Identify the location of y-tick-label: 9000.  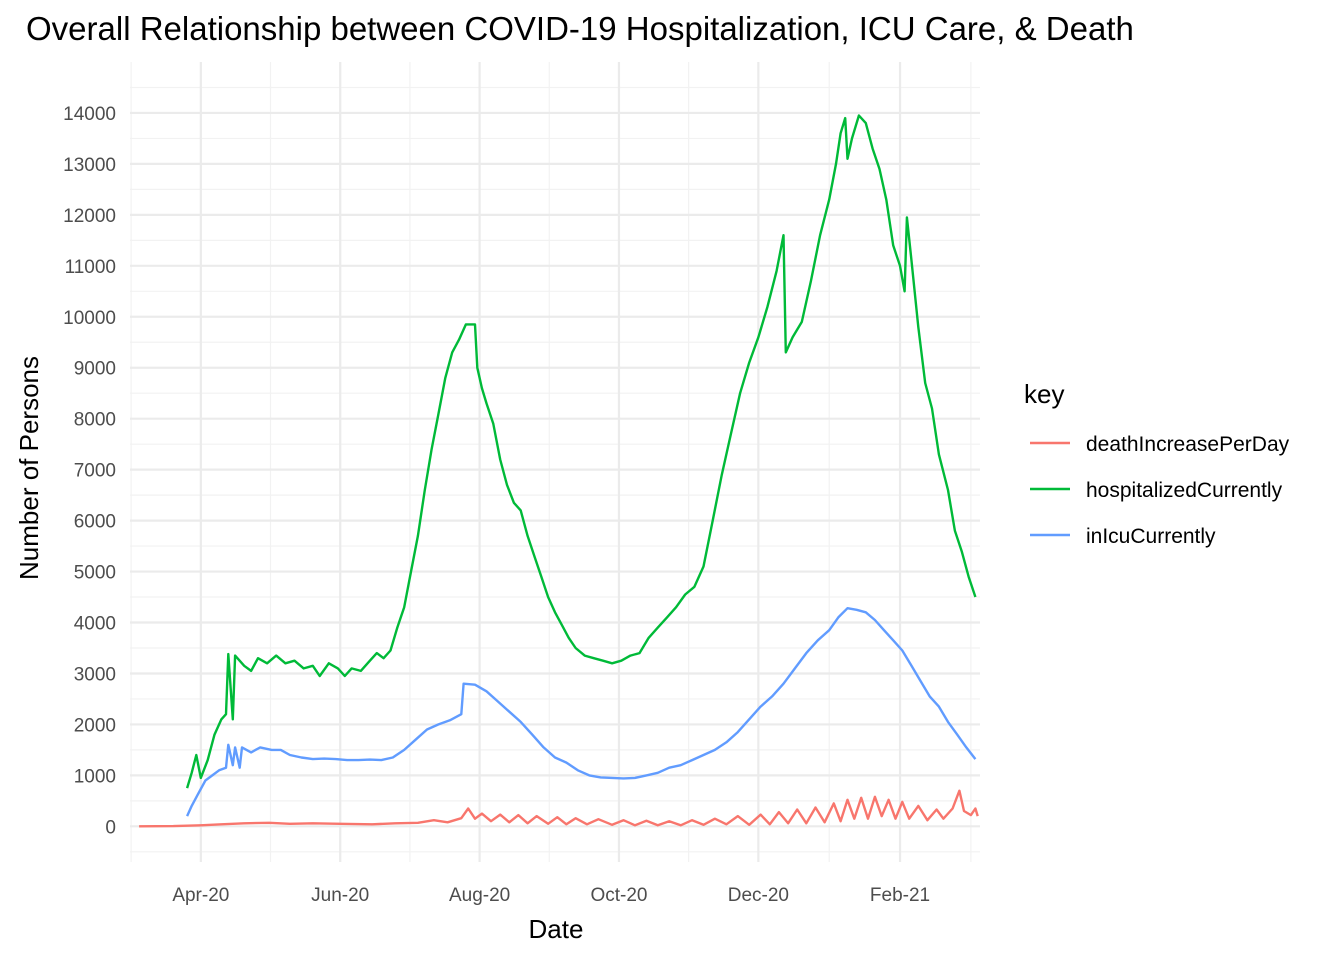
(95, 369).